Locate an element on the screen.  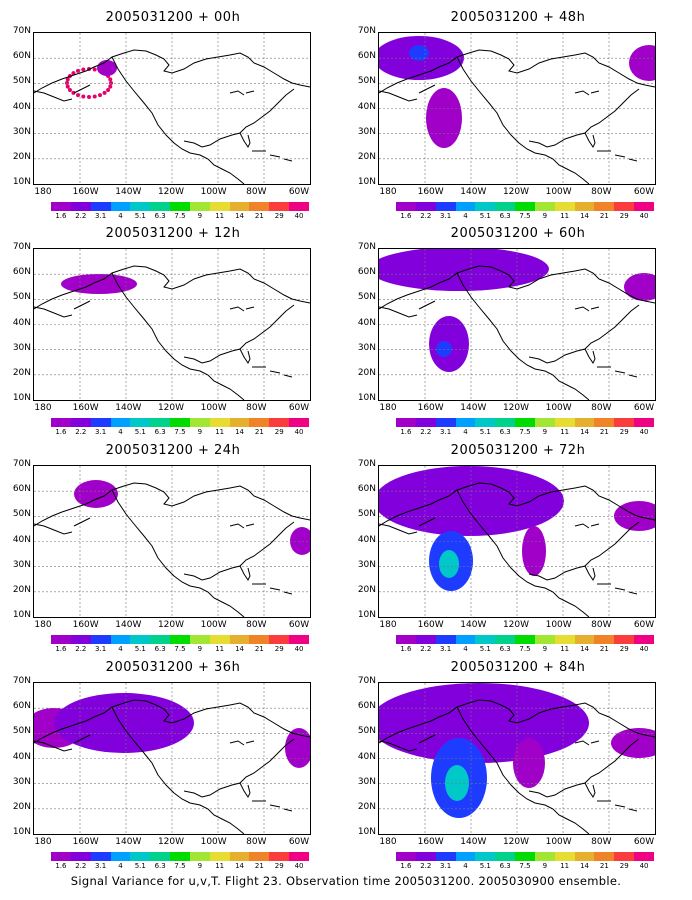
lon-tick-label: 100W is located at coordinates (558, 192).